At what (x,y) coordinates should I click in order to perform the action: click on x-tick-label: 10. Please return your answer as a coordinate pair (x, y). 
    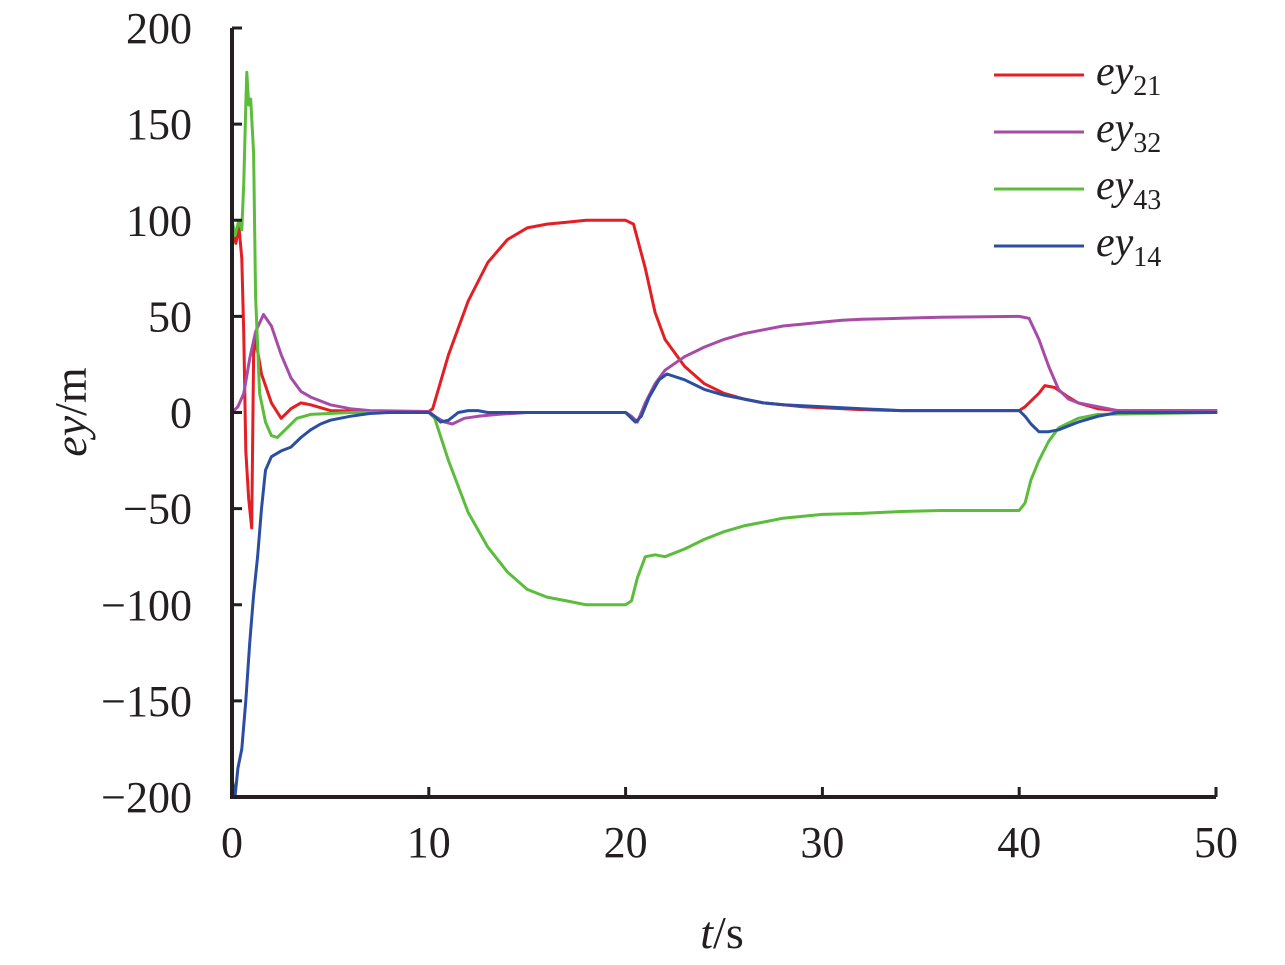
    Looking at the image, I should click on (429, 842).